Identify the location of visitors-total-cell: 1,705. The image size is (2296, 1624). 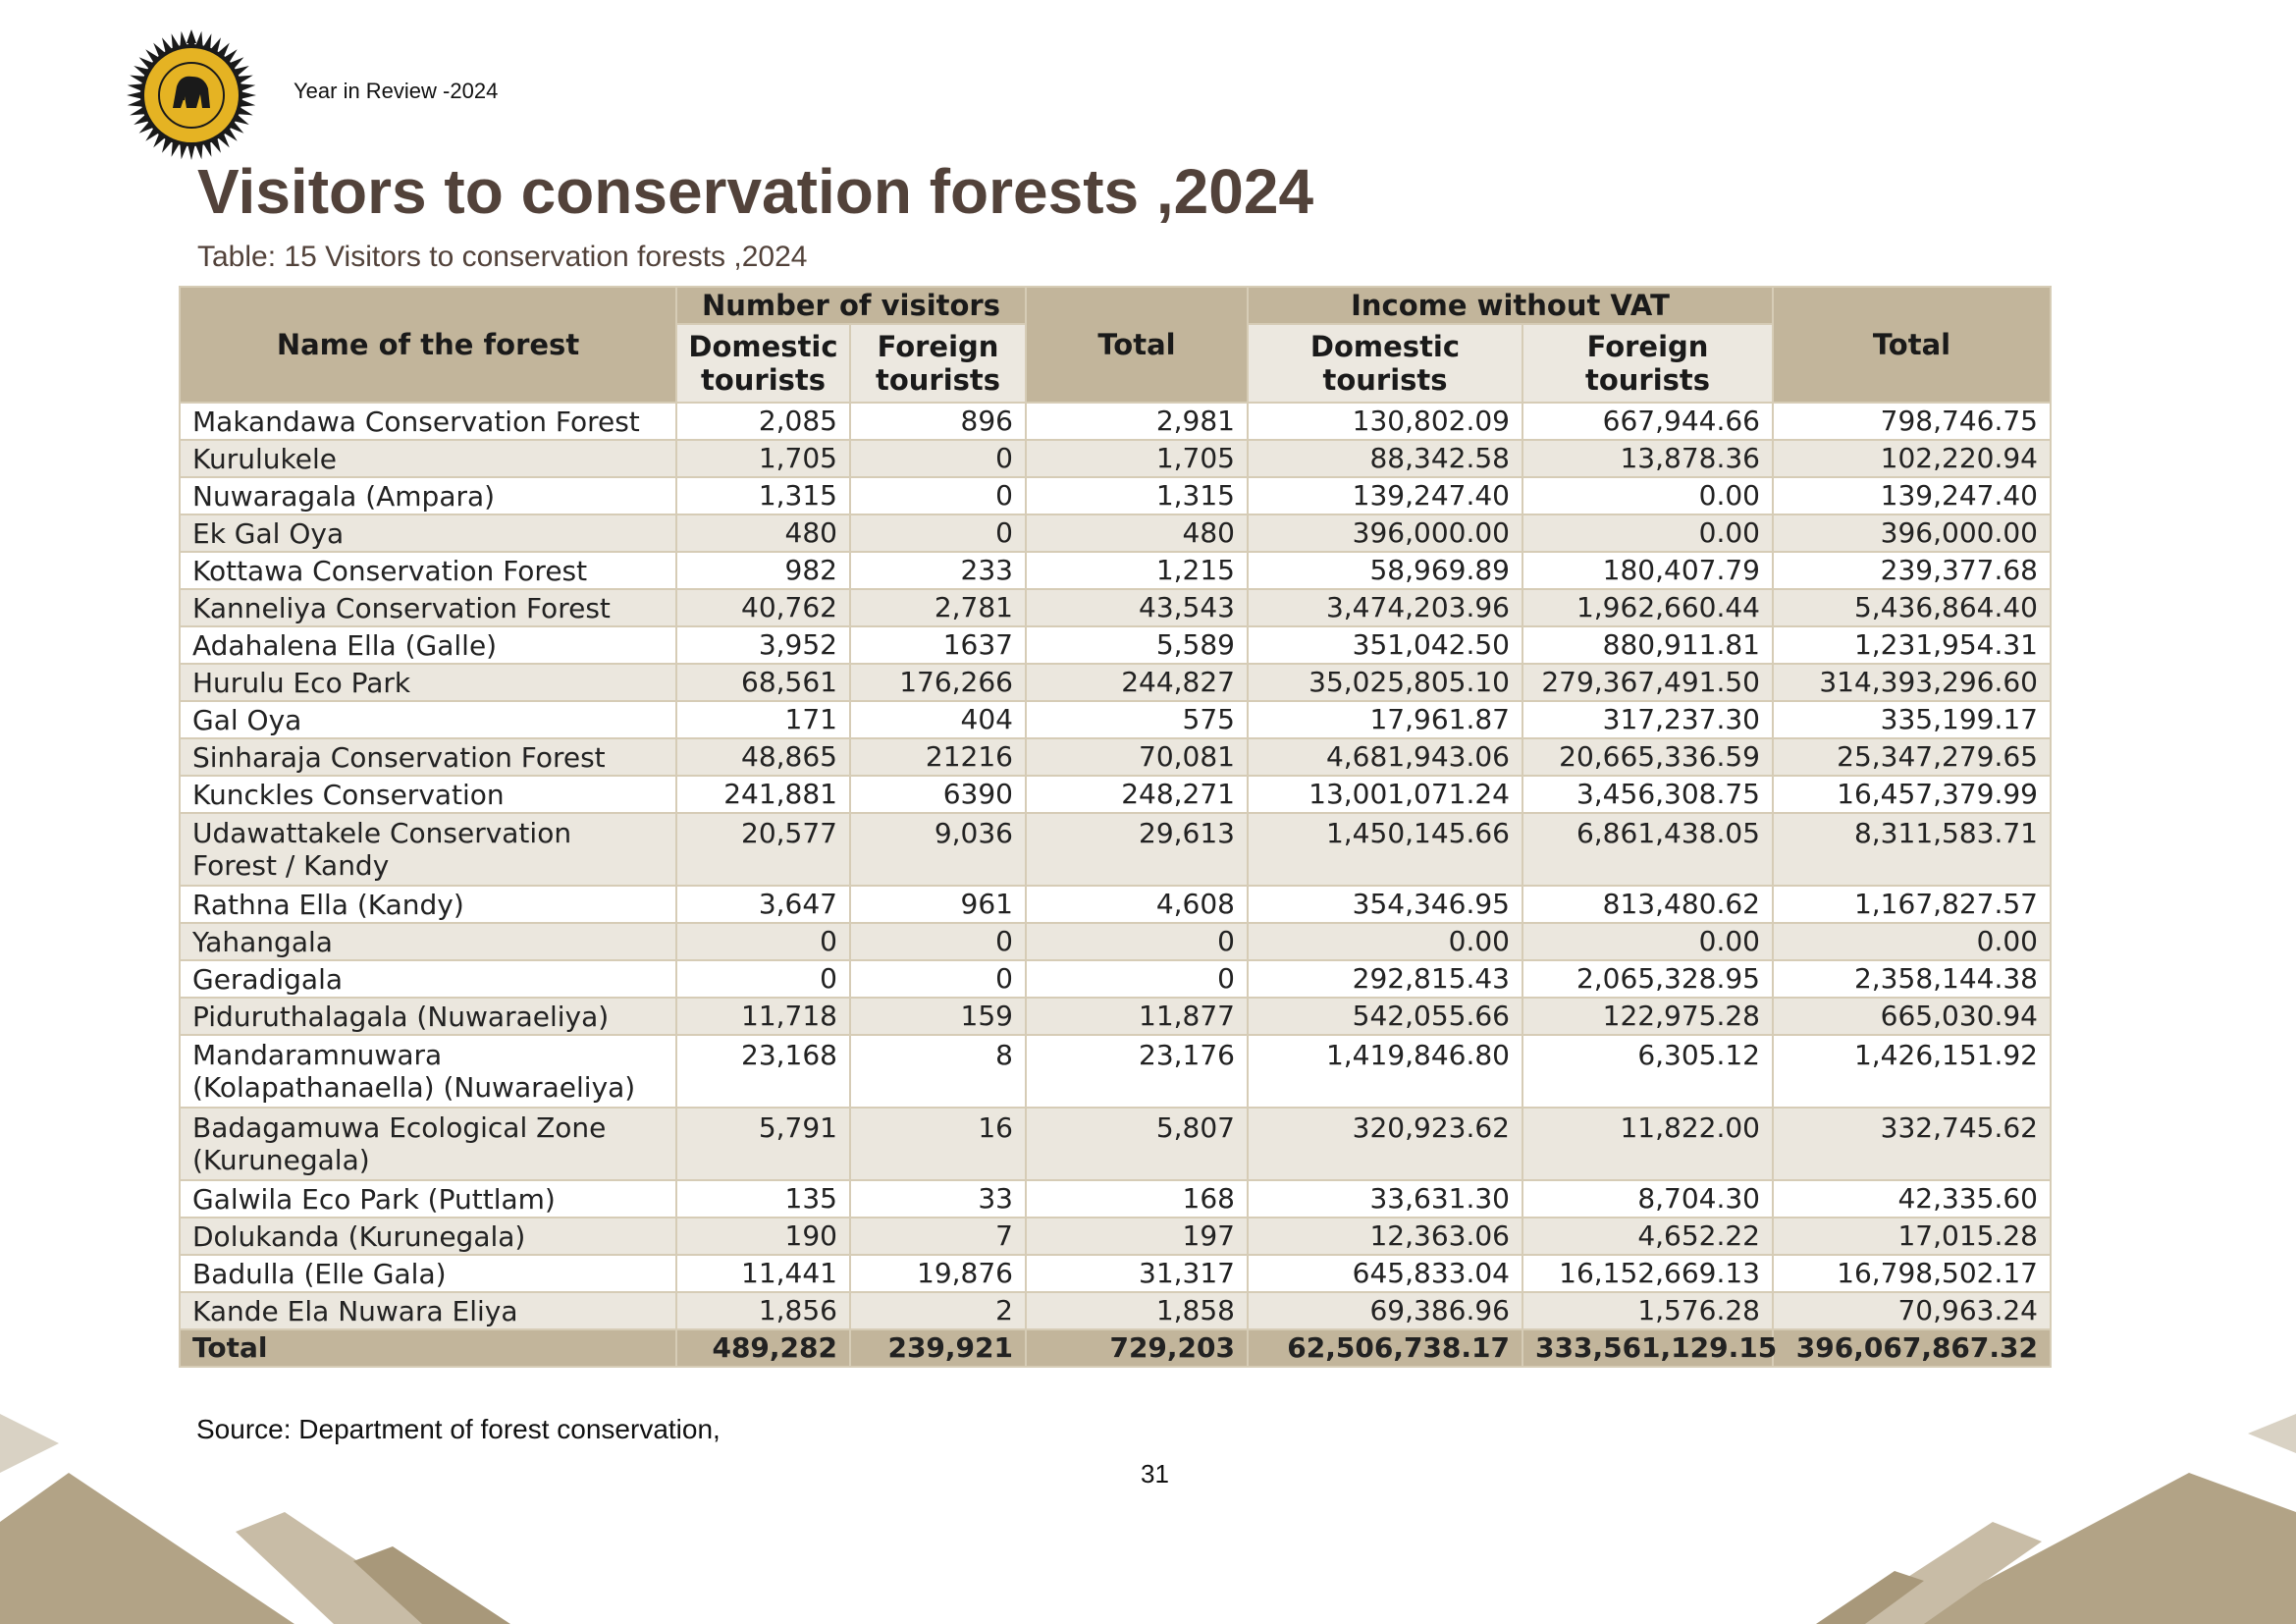
(1137, 458).